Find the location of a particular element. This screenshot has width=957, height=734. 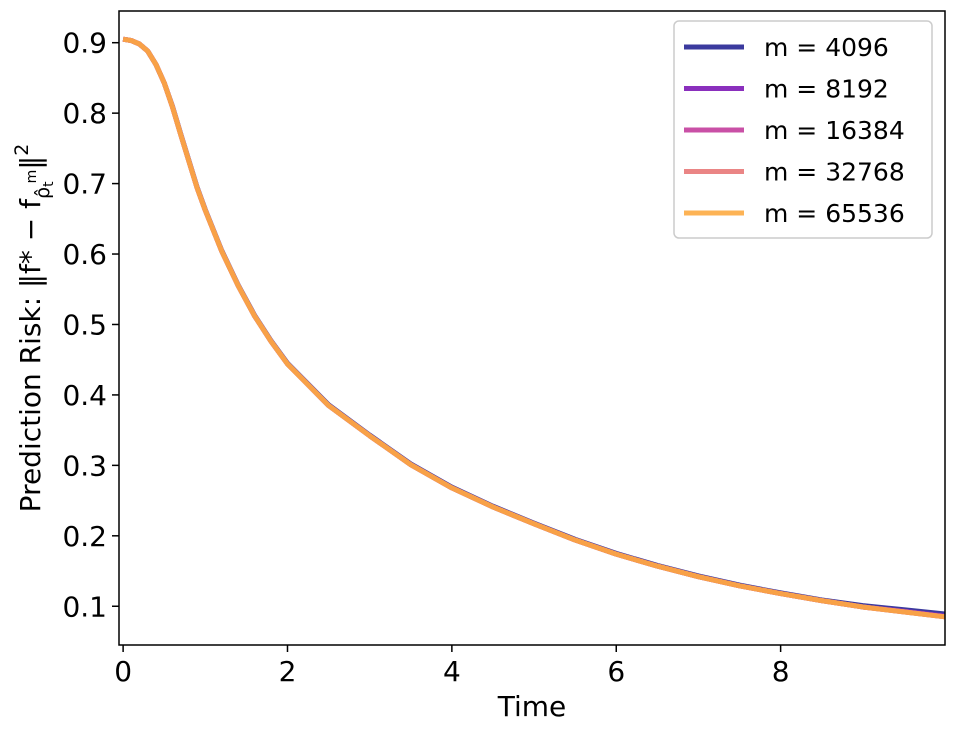

legend-box is located at coordinates (803, 129).